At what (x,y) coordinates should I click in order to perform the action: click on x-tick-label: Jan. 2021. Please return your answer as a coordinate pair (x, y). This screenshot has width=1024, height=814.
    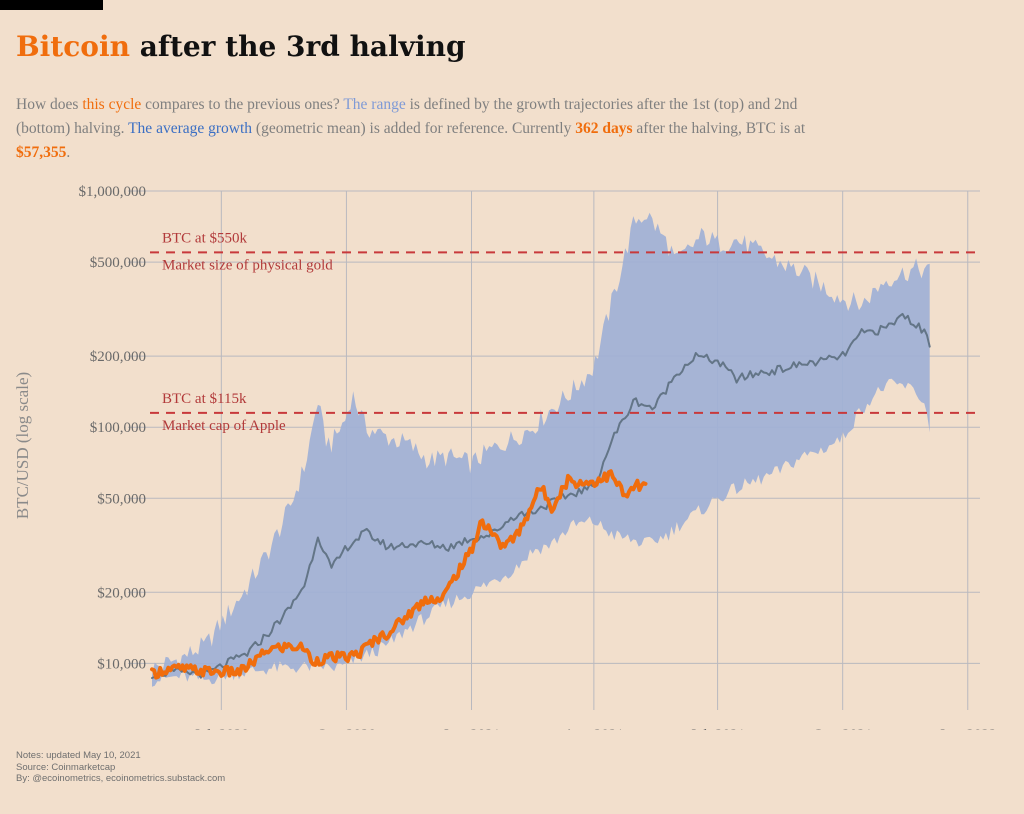
    Looking at the image, I should click on (472, 728).